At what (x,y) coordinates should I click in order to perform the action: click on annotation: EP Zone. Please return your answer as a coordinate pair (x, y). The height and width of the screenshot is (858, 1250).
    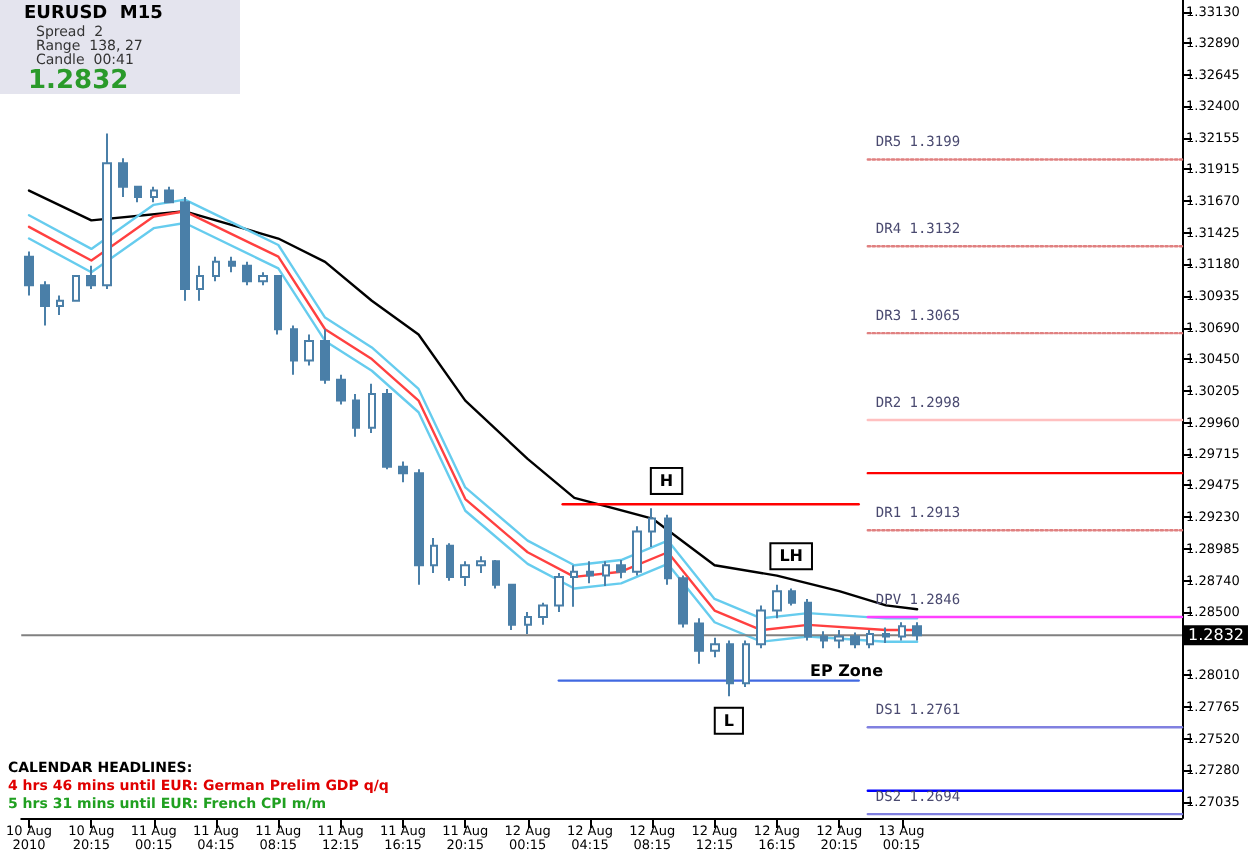
    Looking at the image, I should click on (847, 671).